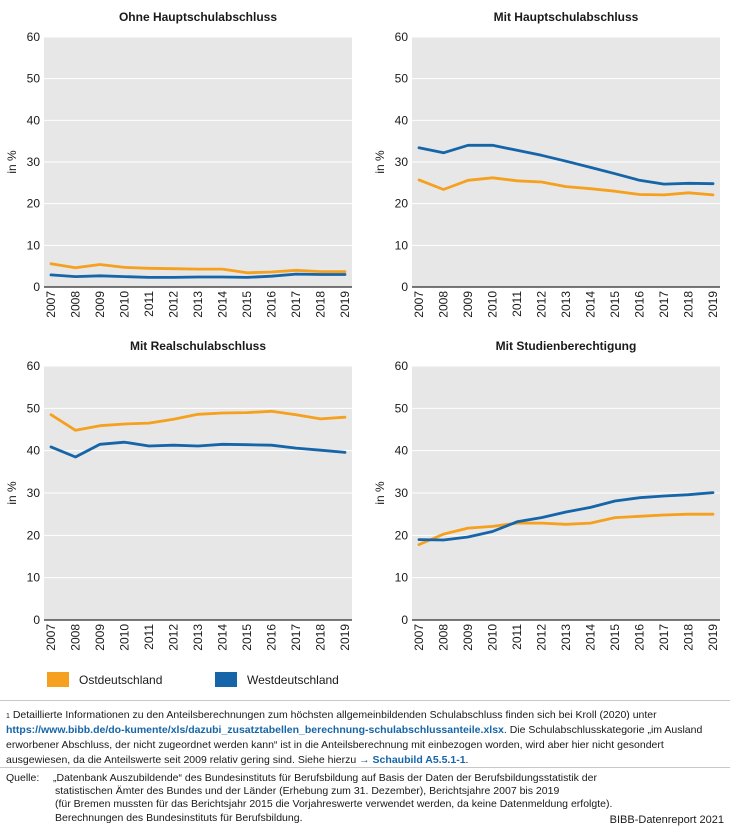  I want to click on legend-item-west: Westdeutschland, so click(277, 679).